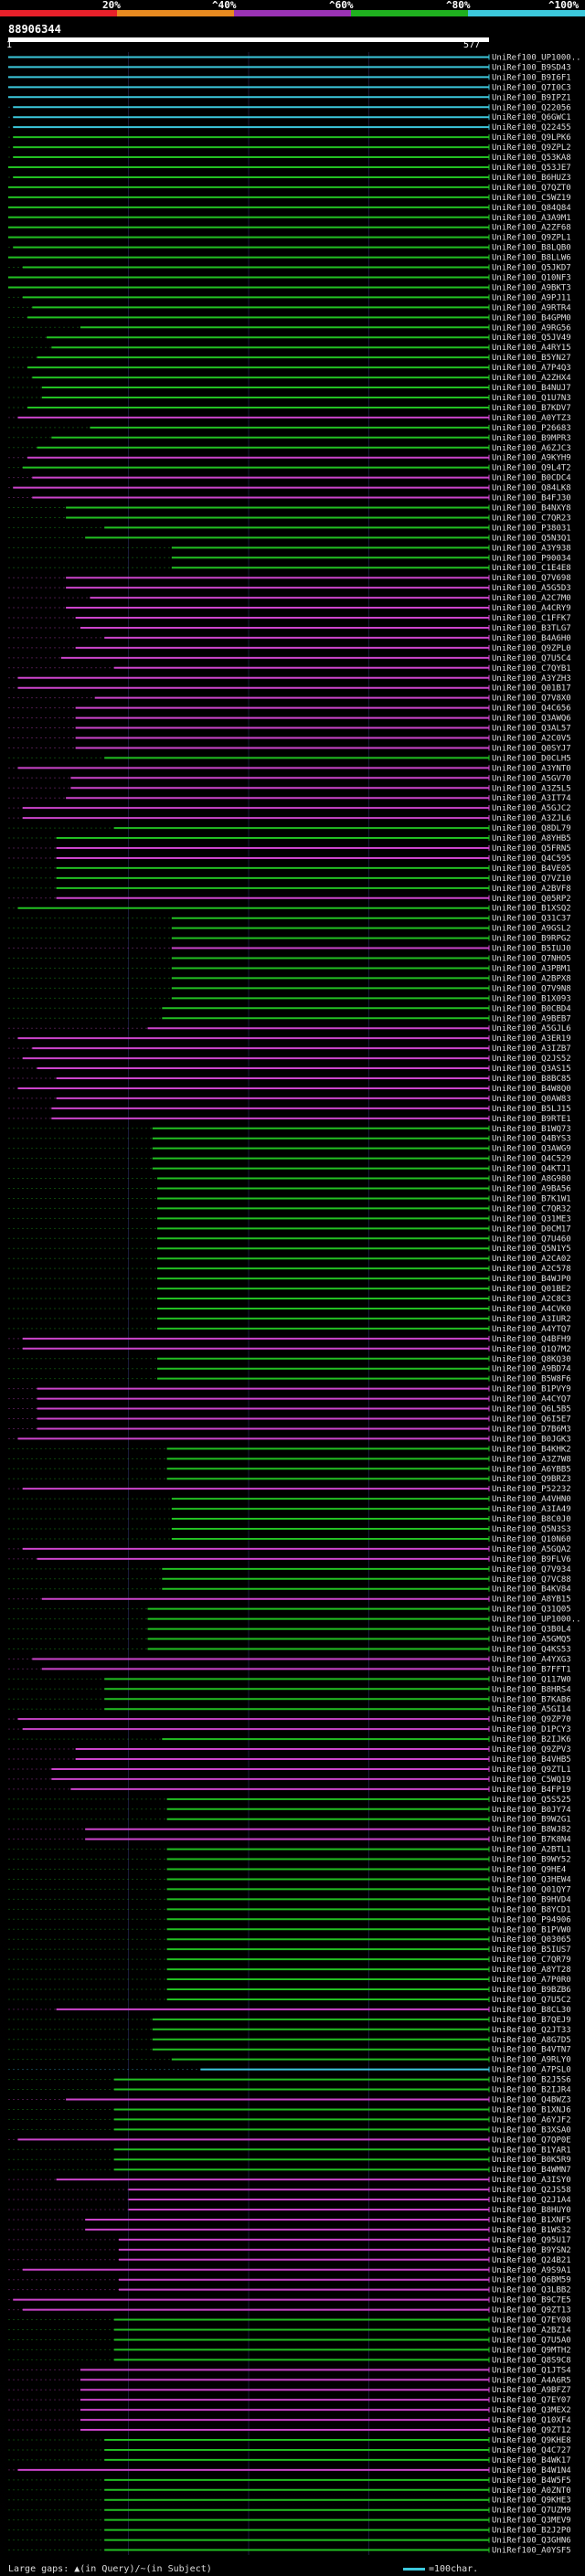 The image size is (585, 2576). What do you see at coordinates (532, 499) in the screenshot?
I see `hit-label: UniRef100_B4FJ30` at bounding box center [532, 499].